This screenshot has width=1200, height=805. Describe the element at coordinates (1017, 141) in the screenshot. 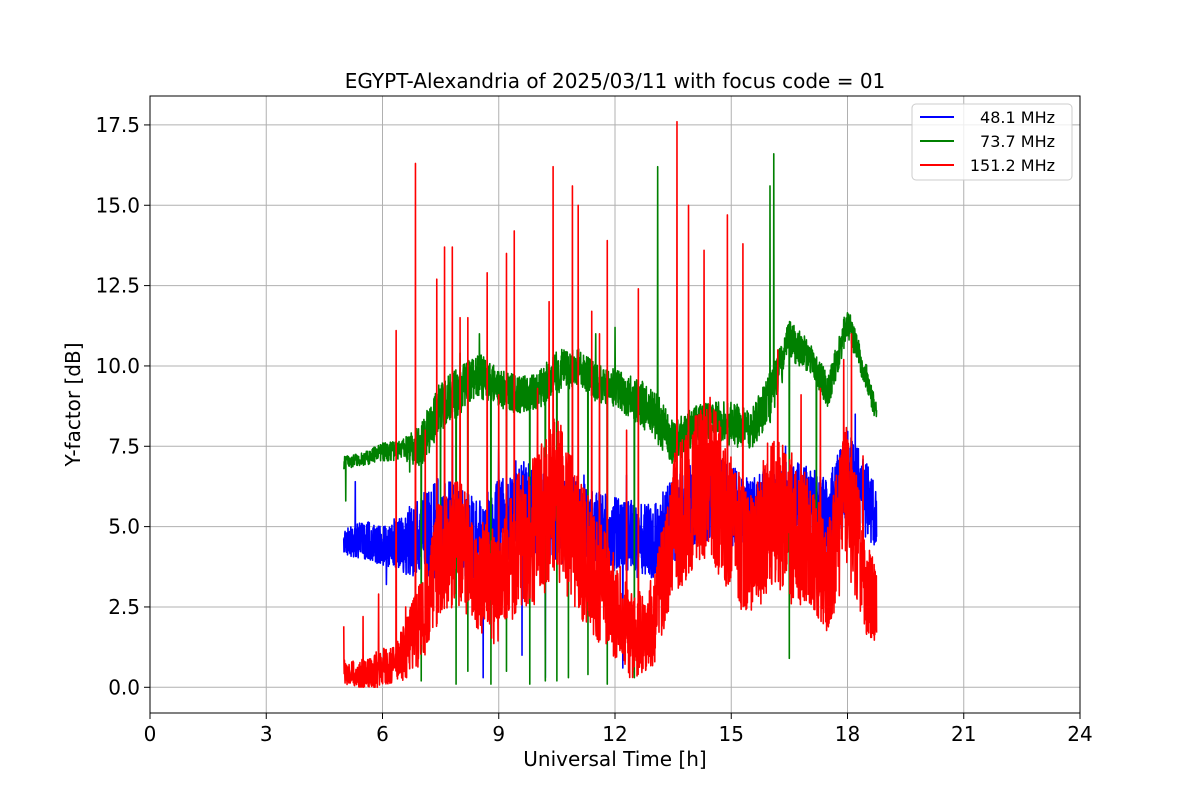

I see `legend-entry: 73.7 MHz` at that location.